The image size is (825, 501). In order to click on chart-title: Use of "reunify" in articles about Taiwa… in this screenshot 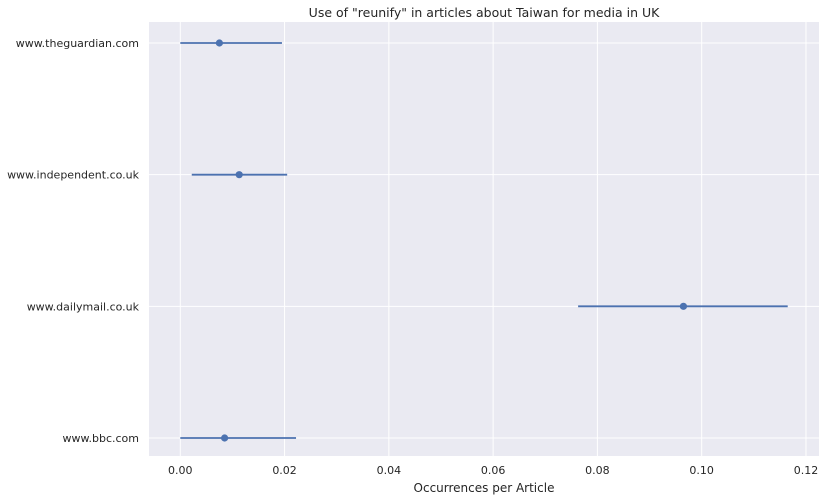, I will do `click(484, 12)`.